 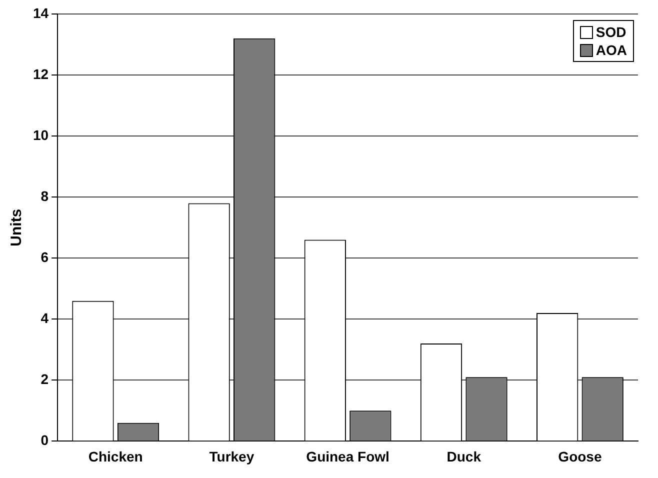 What do you see at coordinates (580, 456) in the screenshot?
I see `x-tick-label: Goose` at bounding box center [580, 456].